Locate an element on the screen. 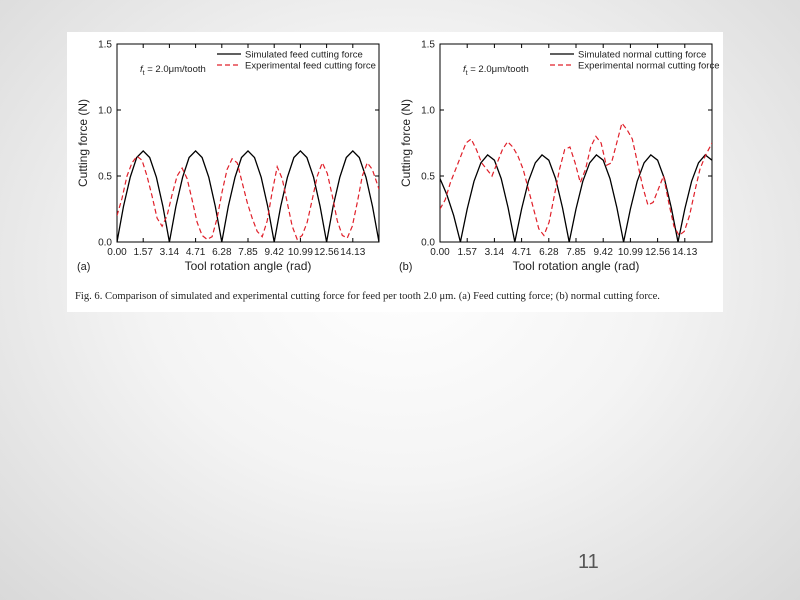  legend-label: Experimental normal cutting force is located at coordinates (649, 66).